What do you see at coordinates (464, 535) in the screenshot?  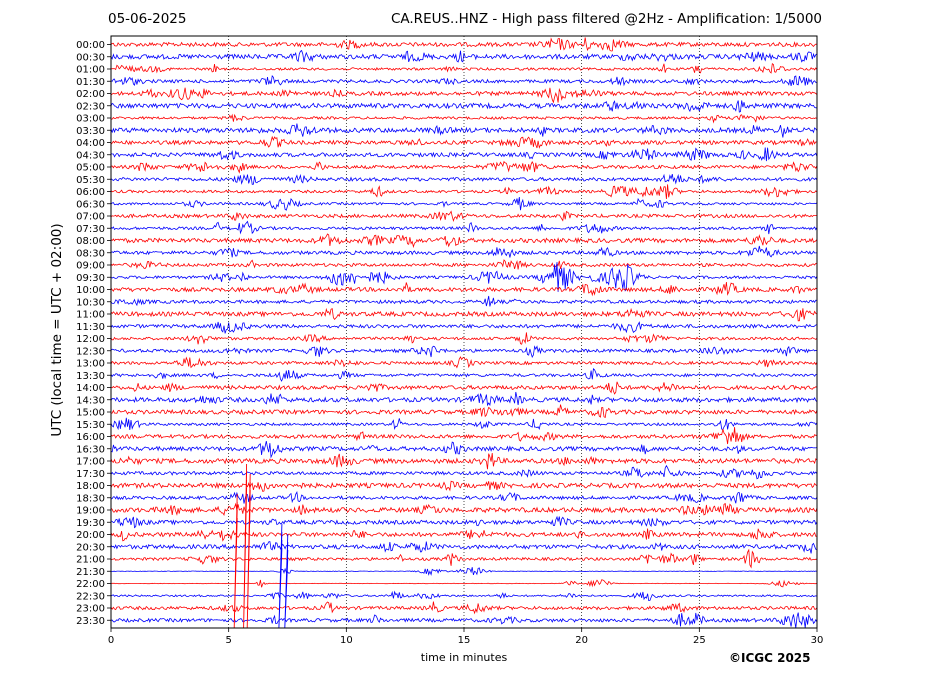 I see `trace-row-2000` at bounding box center [464, 535].